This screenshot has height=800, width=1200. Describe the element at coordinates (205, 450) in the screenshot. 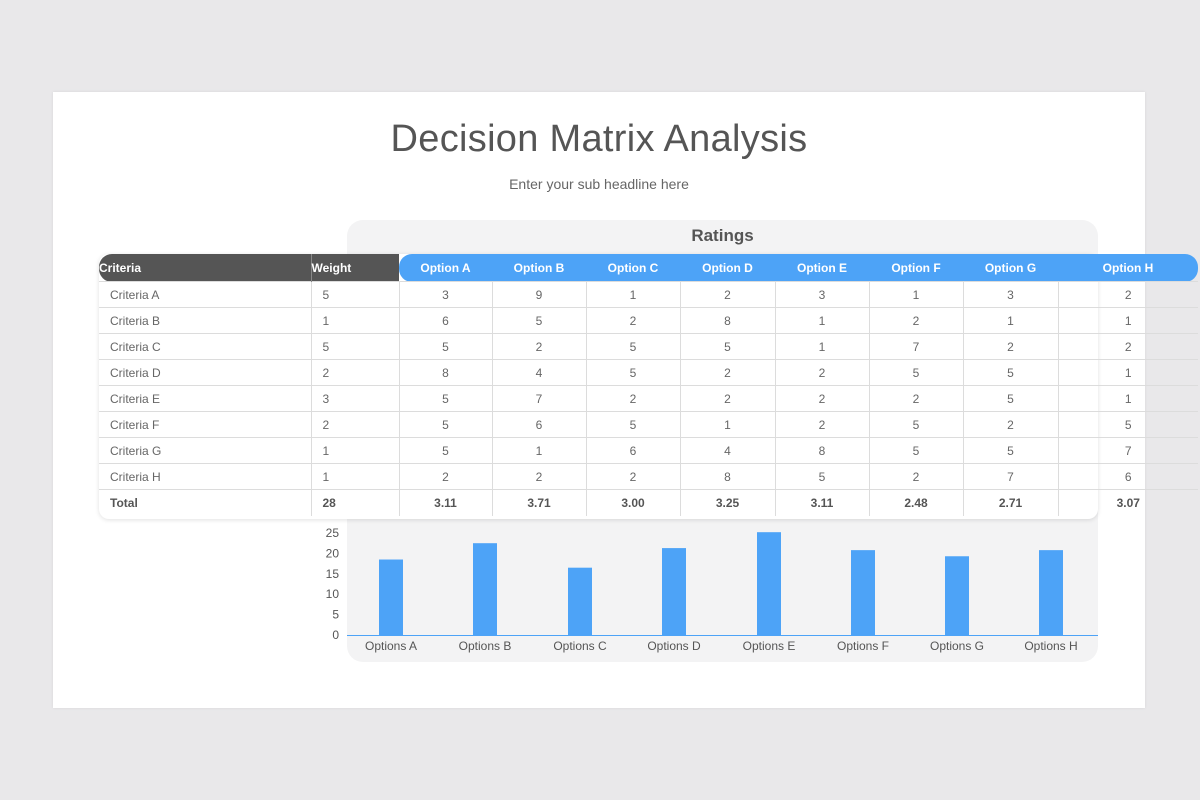

I see `criteria-cell: Criteria G` at that location.